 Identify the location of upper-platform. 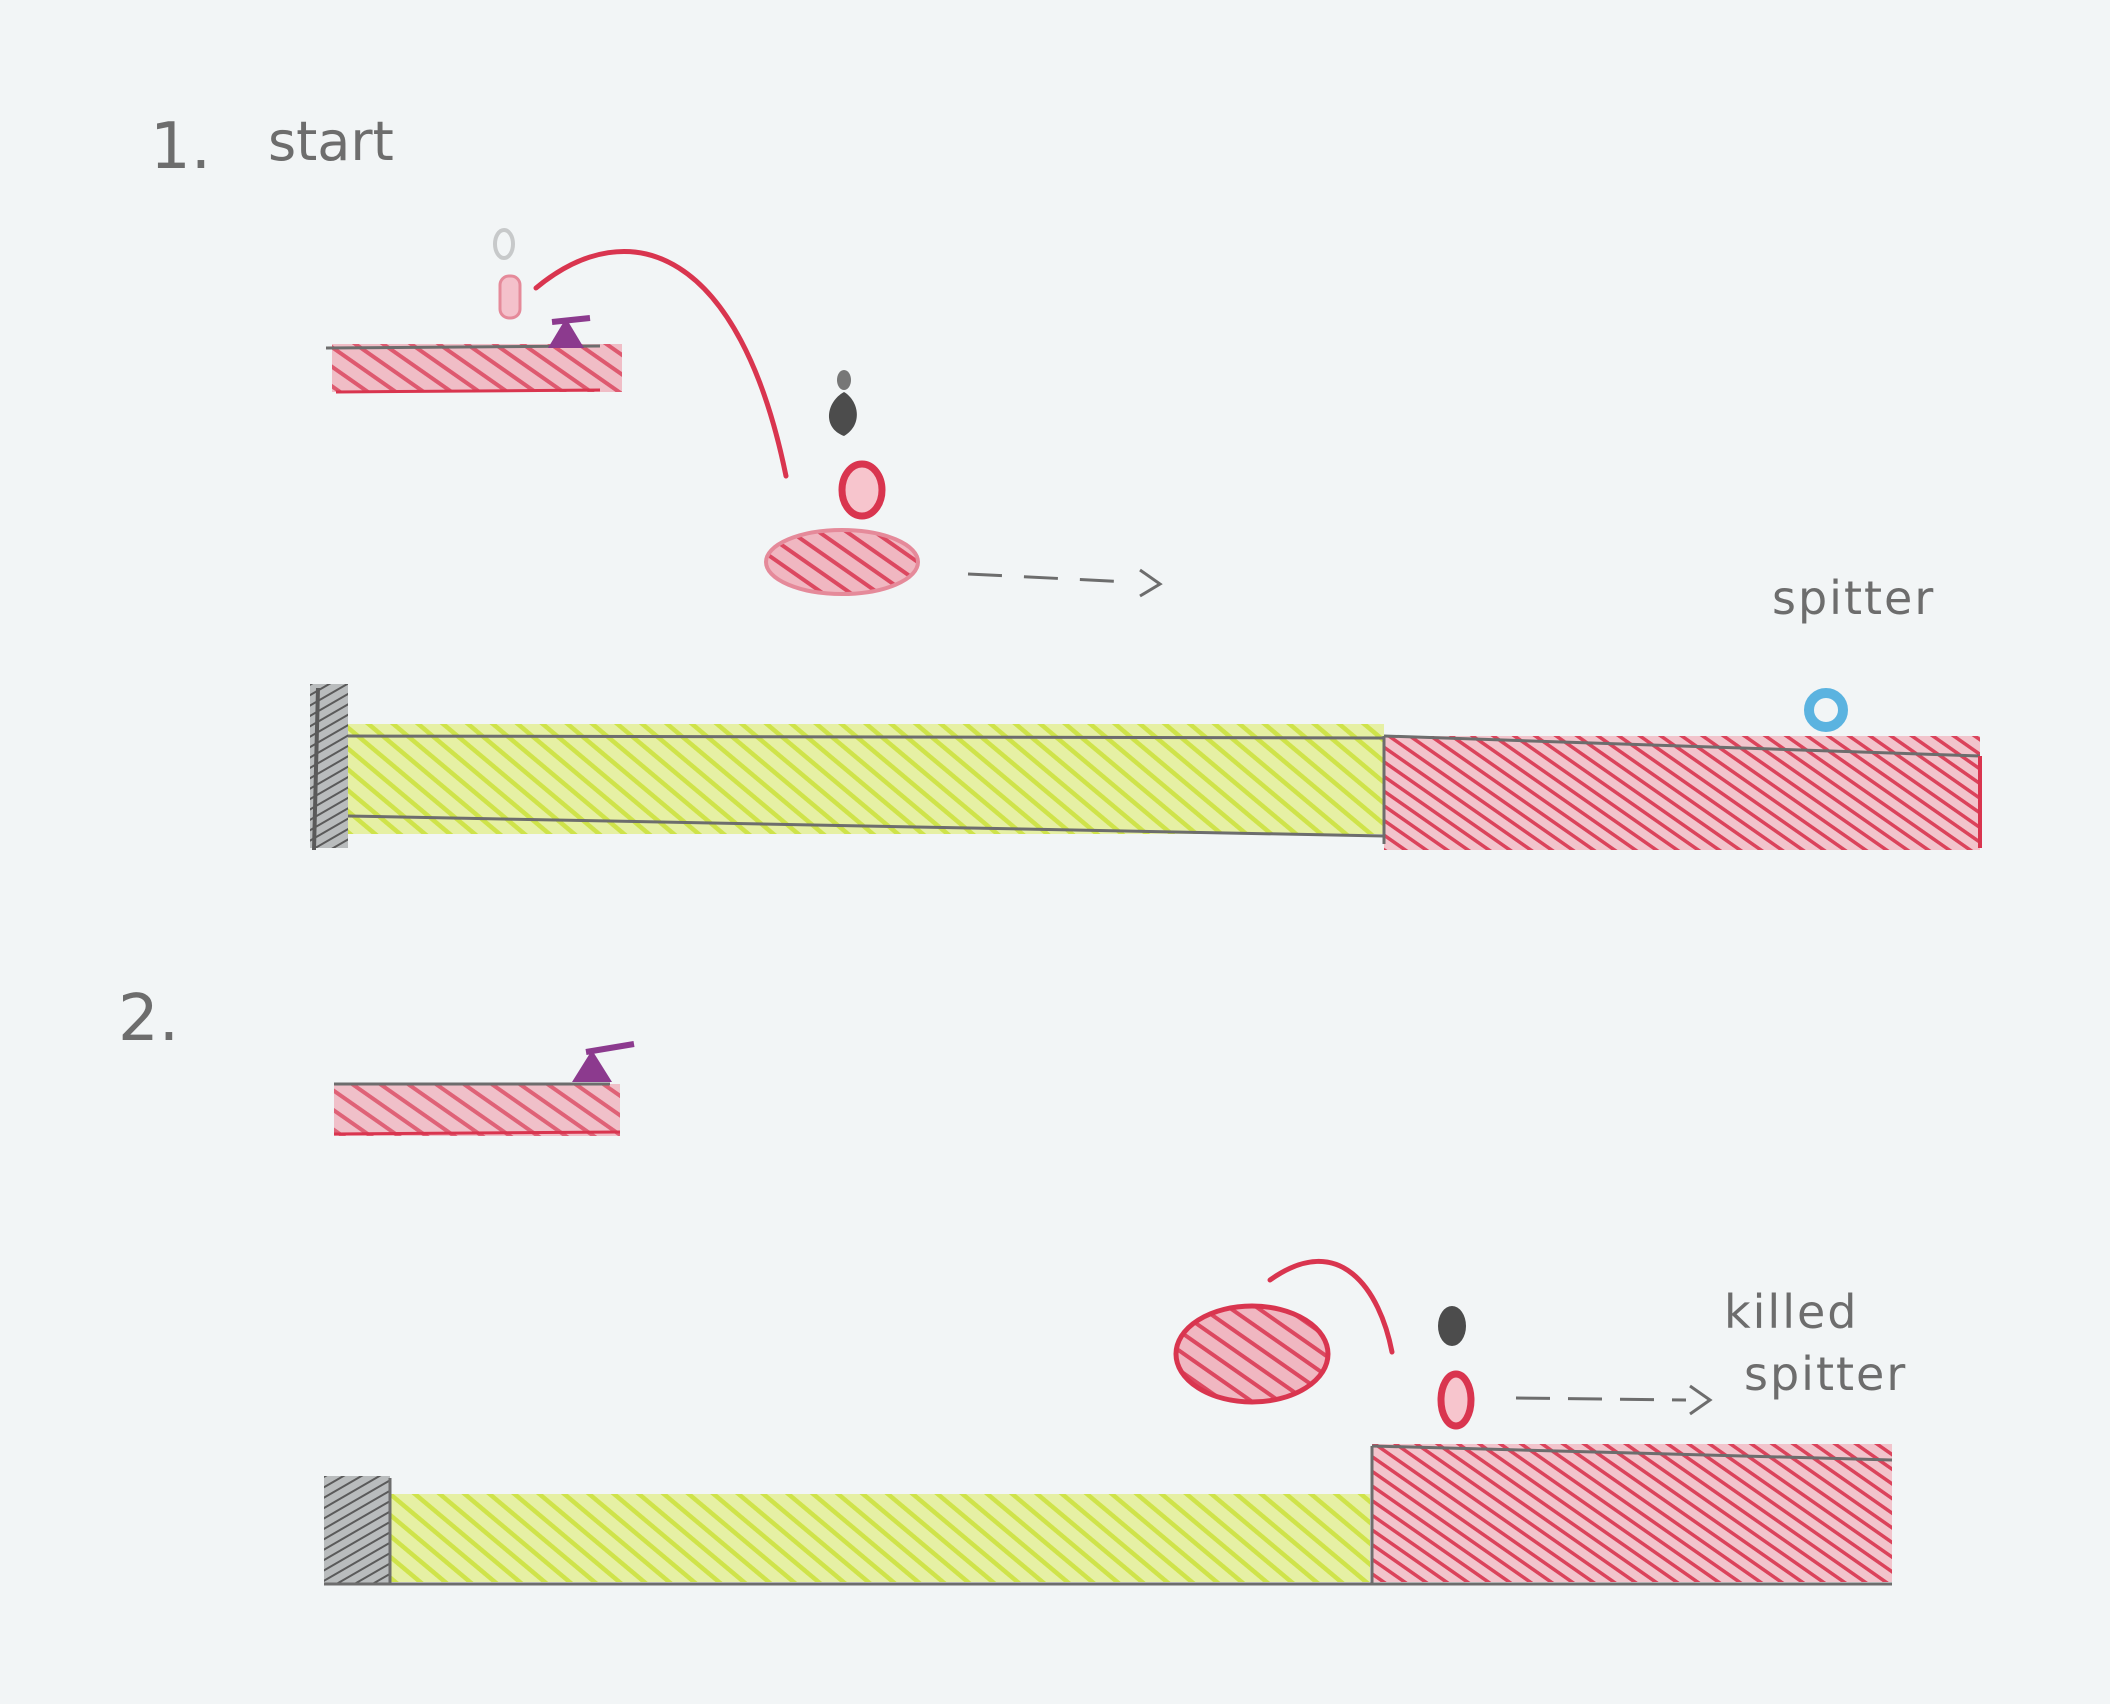
(473, 369).